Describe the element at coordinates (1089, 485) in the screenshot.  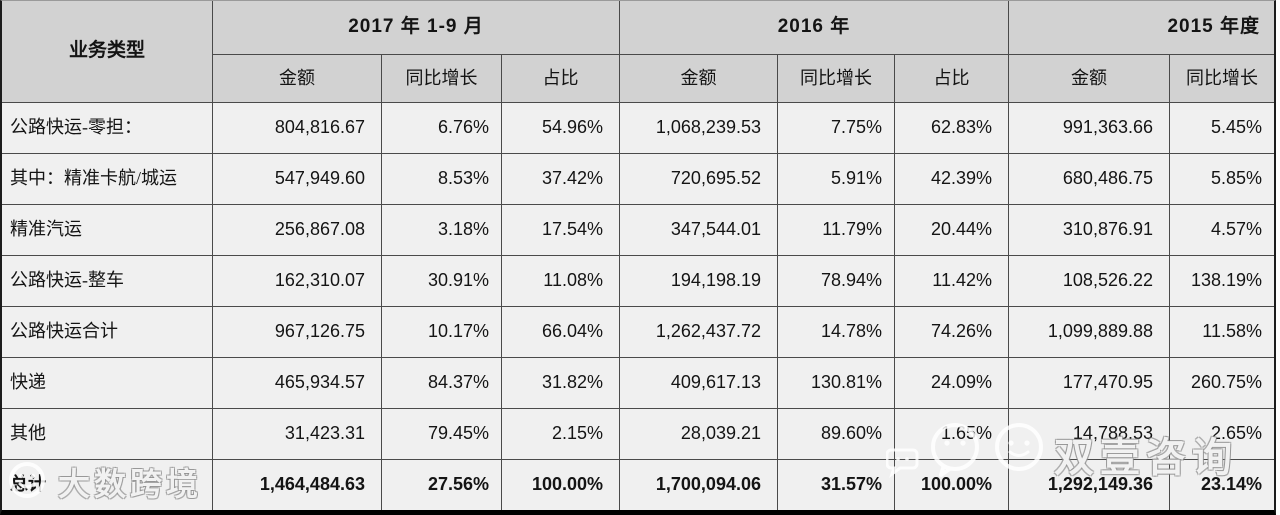
I see `table-cell: 1,292,149.36` at that location.